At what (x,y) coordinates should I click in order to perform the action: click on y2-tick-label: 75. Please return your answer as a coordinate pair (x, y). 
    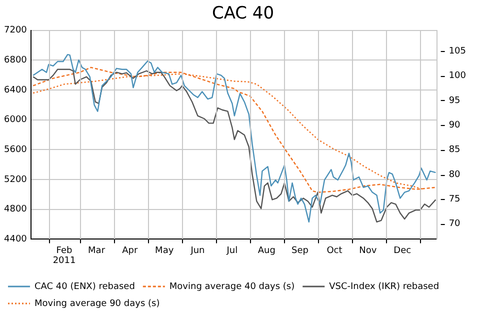
    Looking at the image, I should click on (454, 199).